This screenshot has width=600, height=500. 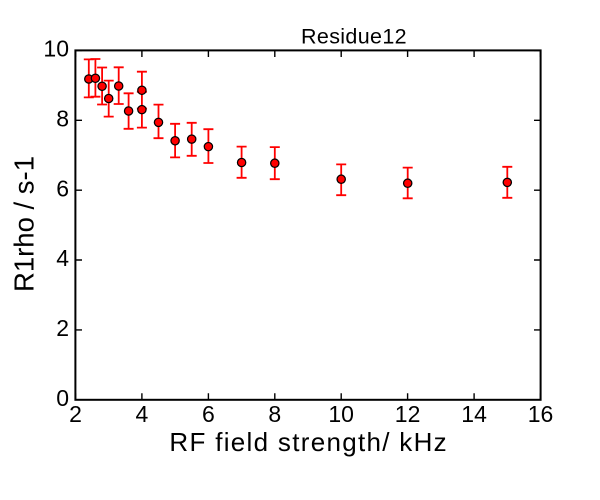 What do you see at coordinates (308, 442) in the screenshot?
I see `svg-text: RF field strength/ kHz` at bounding box center [308, 442].